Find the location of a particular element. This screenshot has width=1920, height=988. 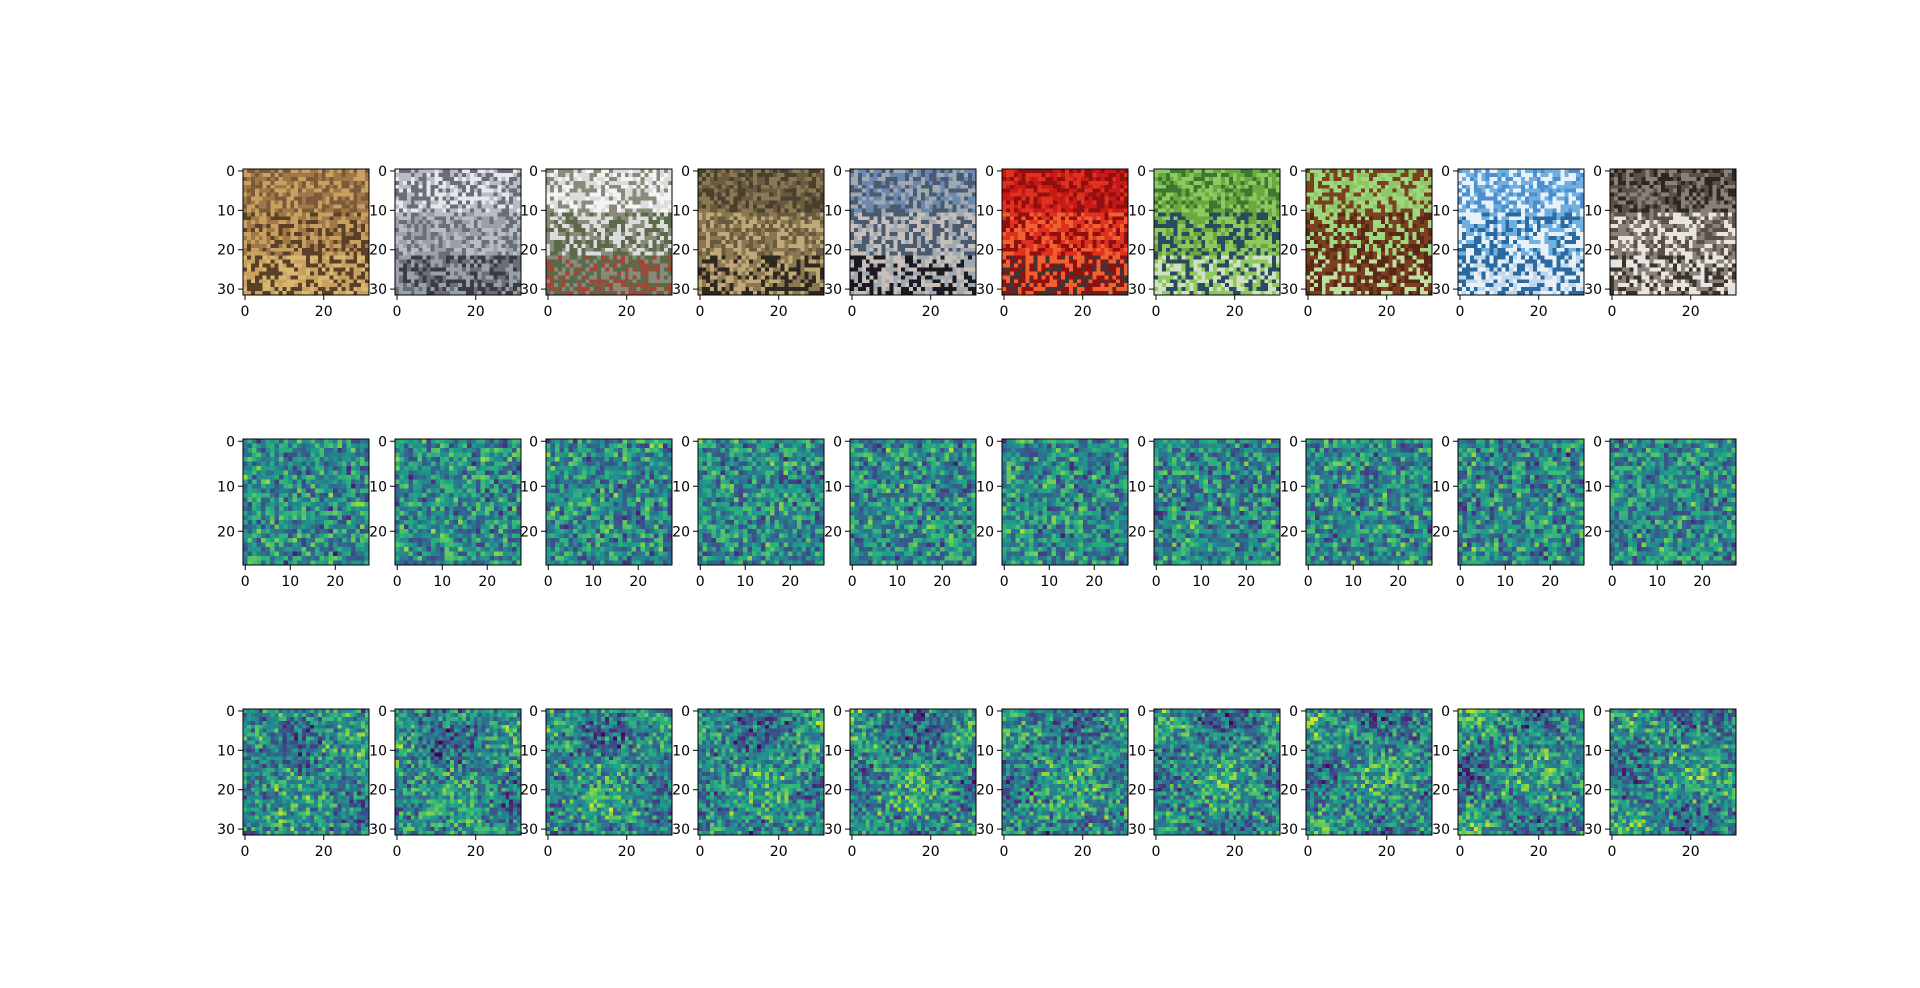

subplot-noise-maps-2: 0 10 20 0 10 20 is located at coordinates (445, 512).